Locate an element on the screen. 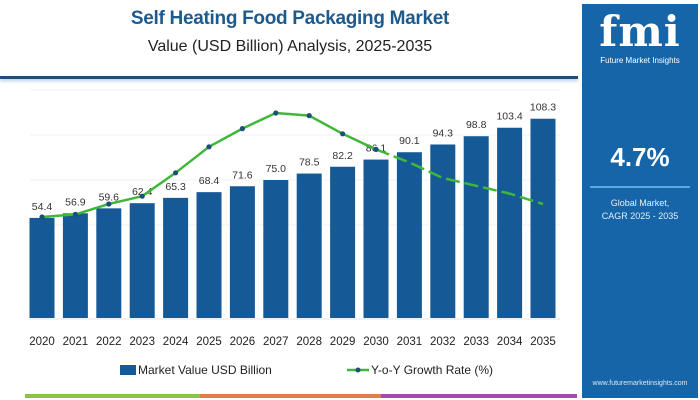 The image size is (700, 400). legend-label-growth-rate: Y-o-Y Growth Rate (%) is located at coordinates (432, 370).